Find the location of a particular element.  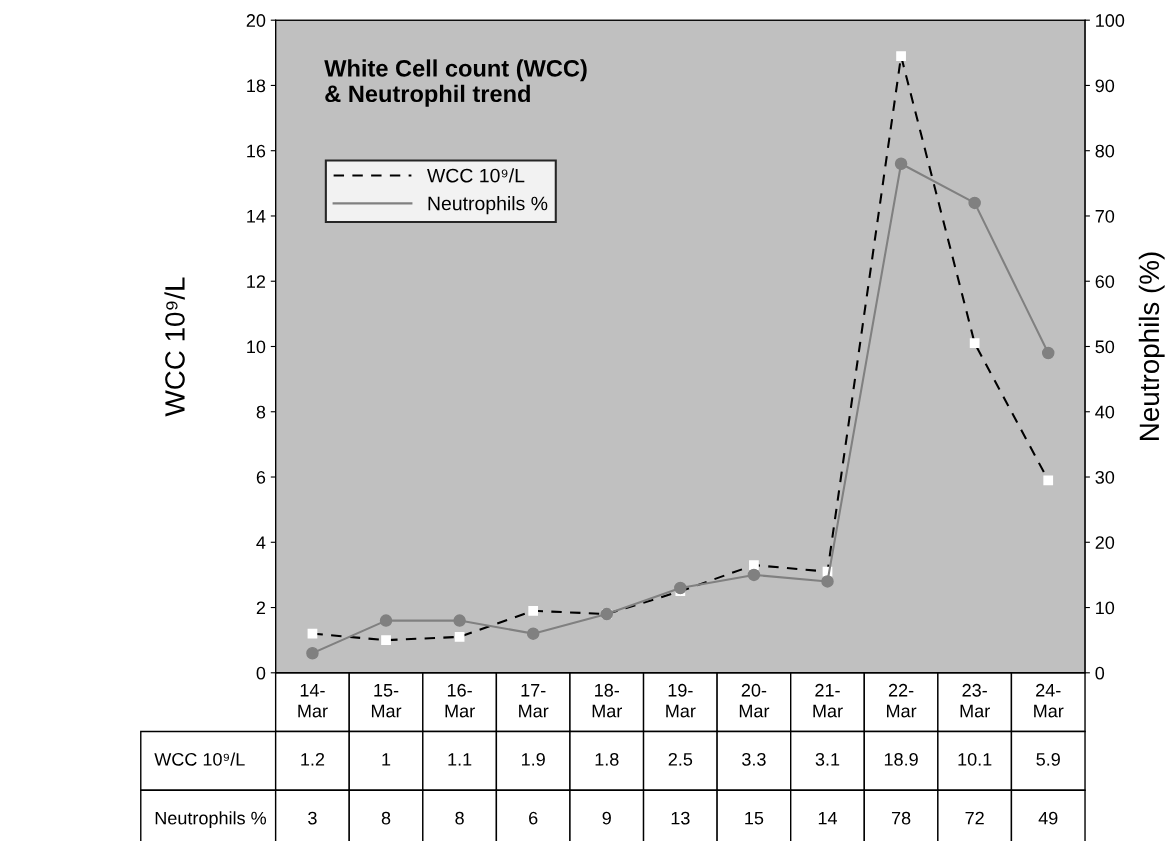

y-tick-label: 8 is located at coordinates (261, 412).